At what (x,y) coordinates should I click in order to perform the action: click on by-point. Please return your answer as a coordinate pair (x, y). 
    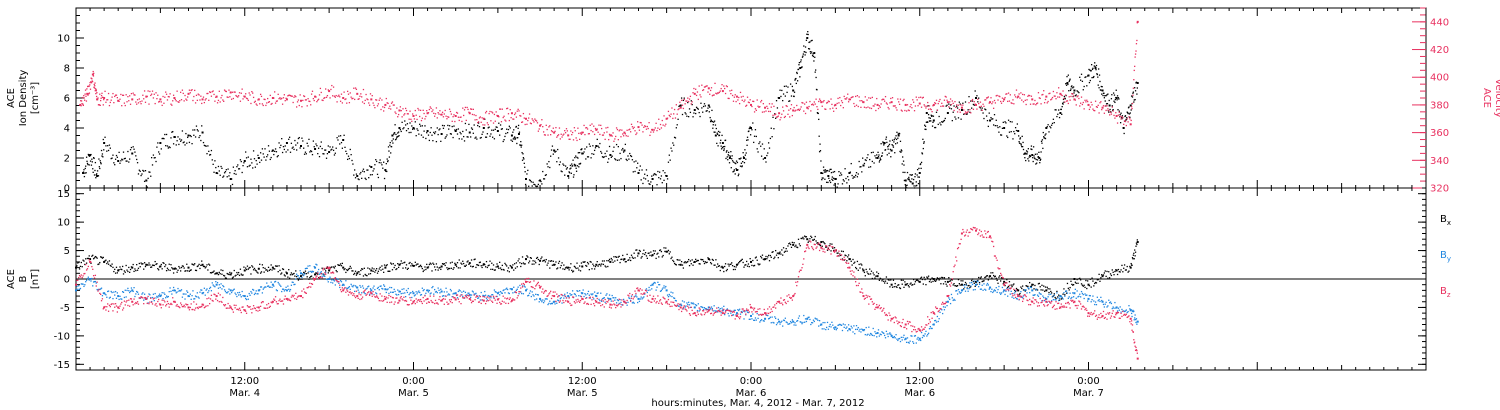
    Looking at the image, I should click on (118, 296).